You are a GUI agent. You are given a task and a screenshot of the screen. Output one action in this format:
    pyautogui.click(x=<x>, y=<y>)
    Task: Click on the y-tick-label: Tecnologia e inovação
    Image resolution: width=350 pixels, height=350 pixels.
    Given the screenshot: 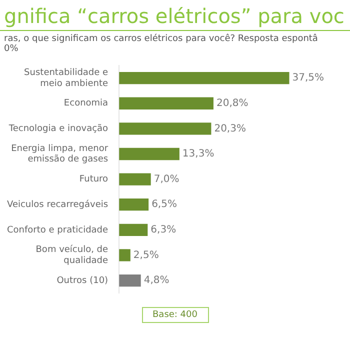 What is the action you would take?
    pyautogui.click(x=58, y=129)
    